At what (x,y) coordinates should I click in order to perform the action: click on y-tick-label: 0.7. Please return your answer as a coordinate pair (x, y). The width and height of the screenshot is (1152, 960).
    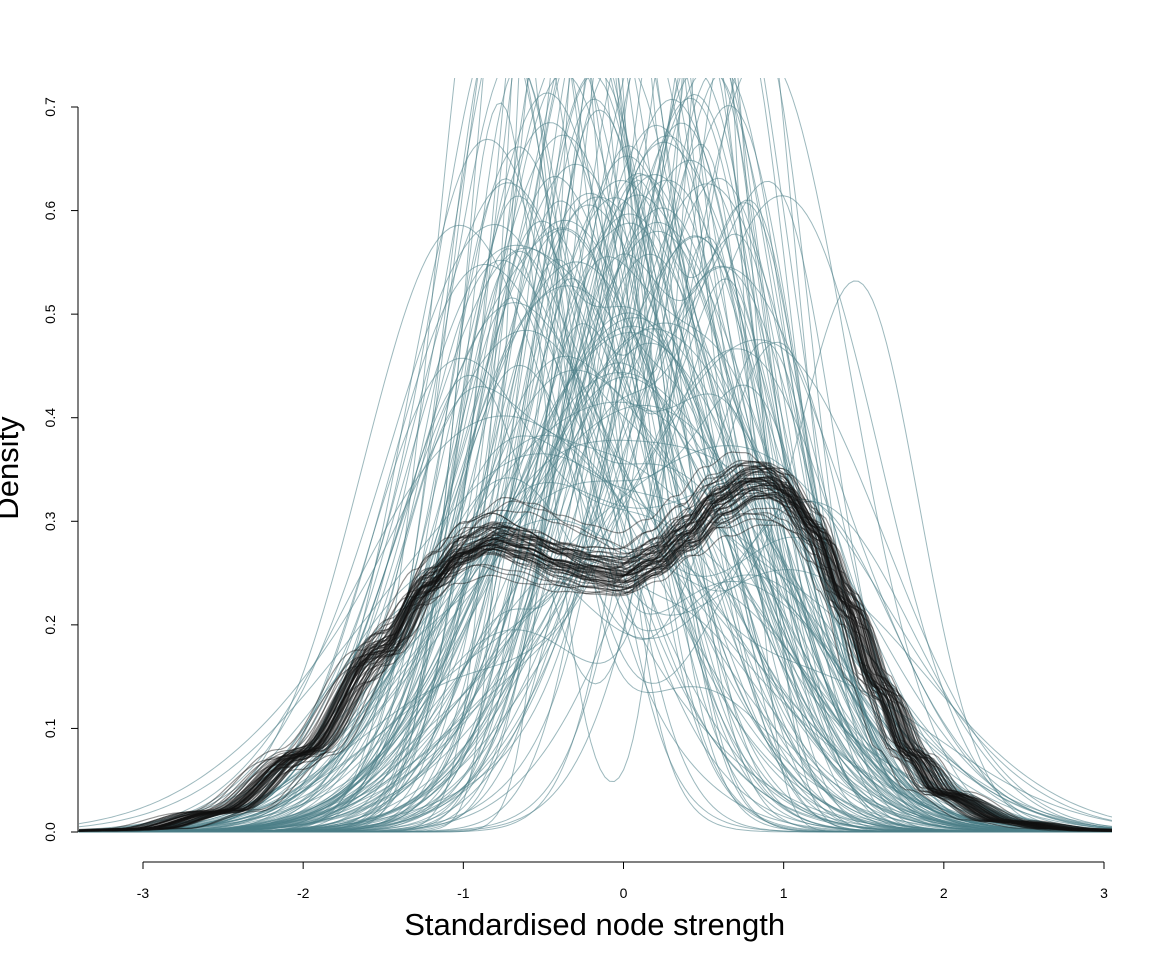
    Looking at the image, I should click on (50, 107).